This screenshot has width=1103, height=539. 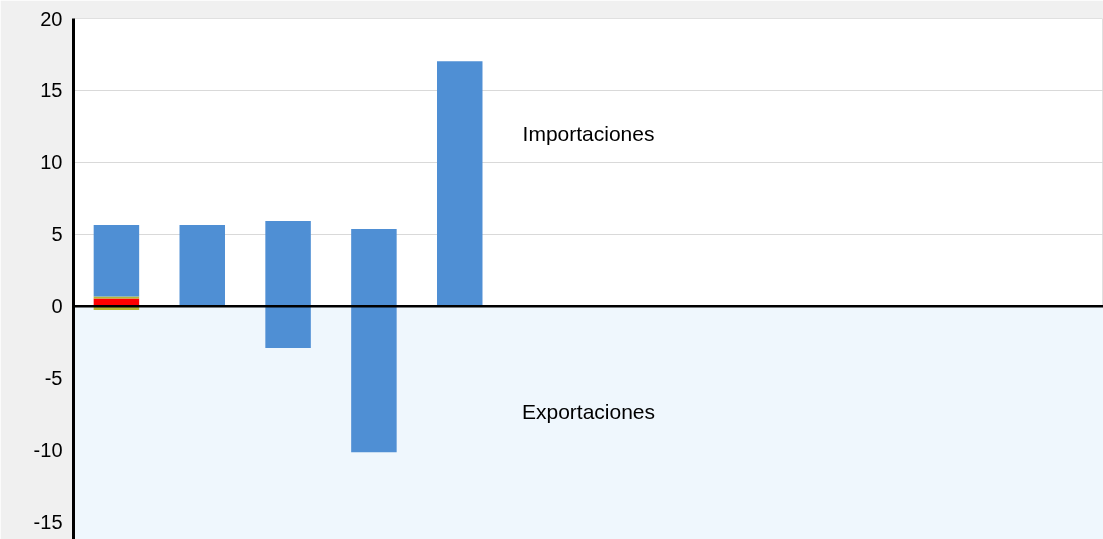 I want to click on y-tick-label: 10, so click(x=51, y=162).